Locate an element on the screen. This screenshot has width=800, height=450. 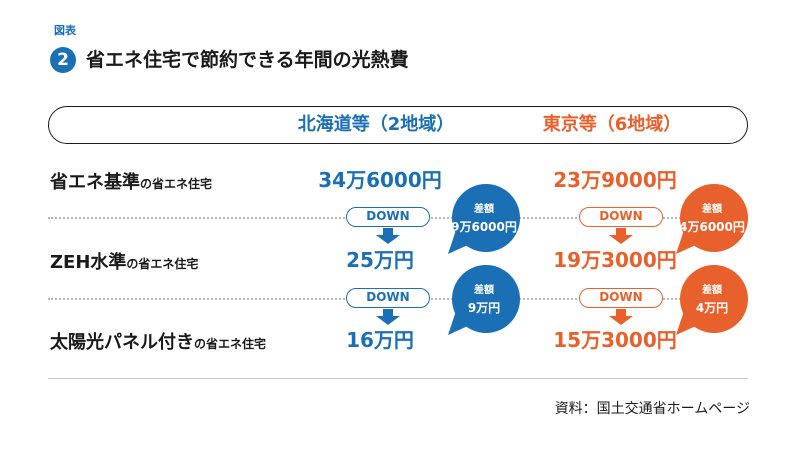
row-label-zeh: ZEH水準の省エネ住宅 is located at coordinates (124, 261).